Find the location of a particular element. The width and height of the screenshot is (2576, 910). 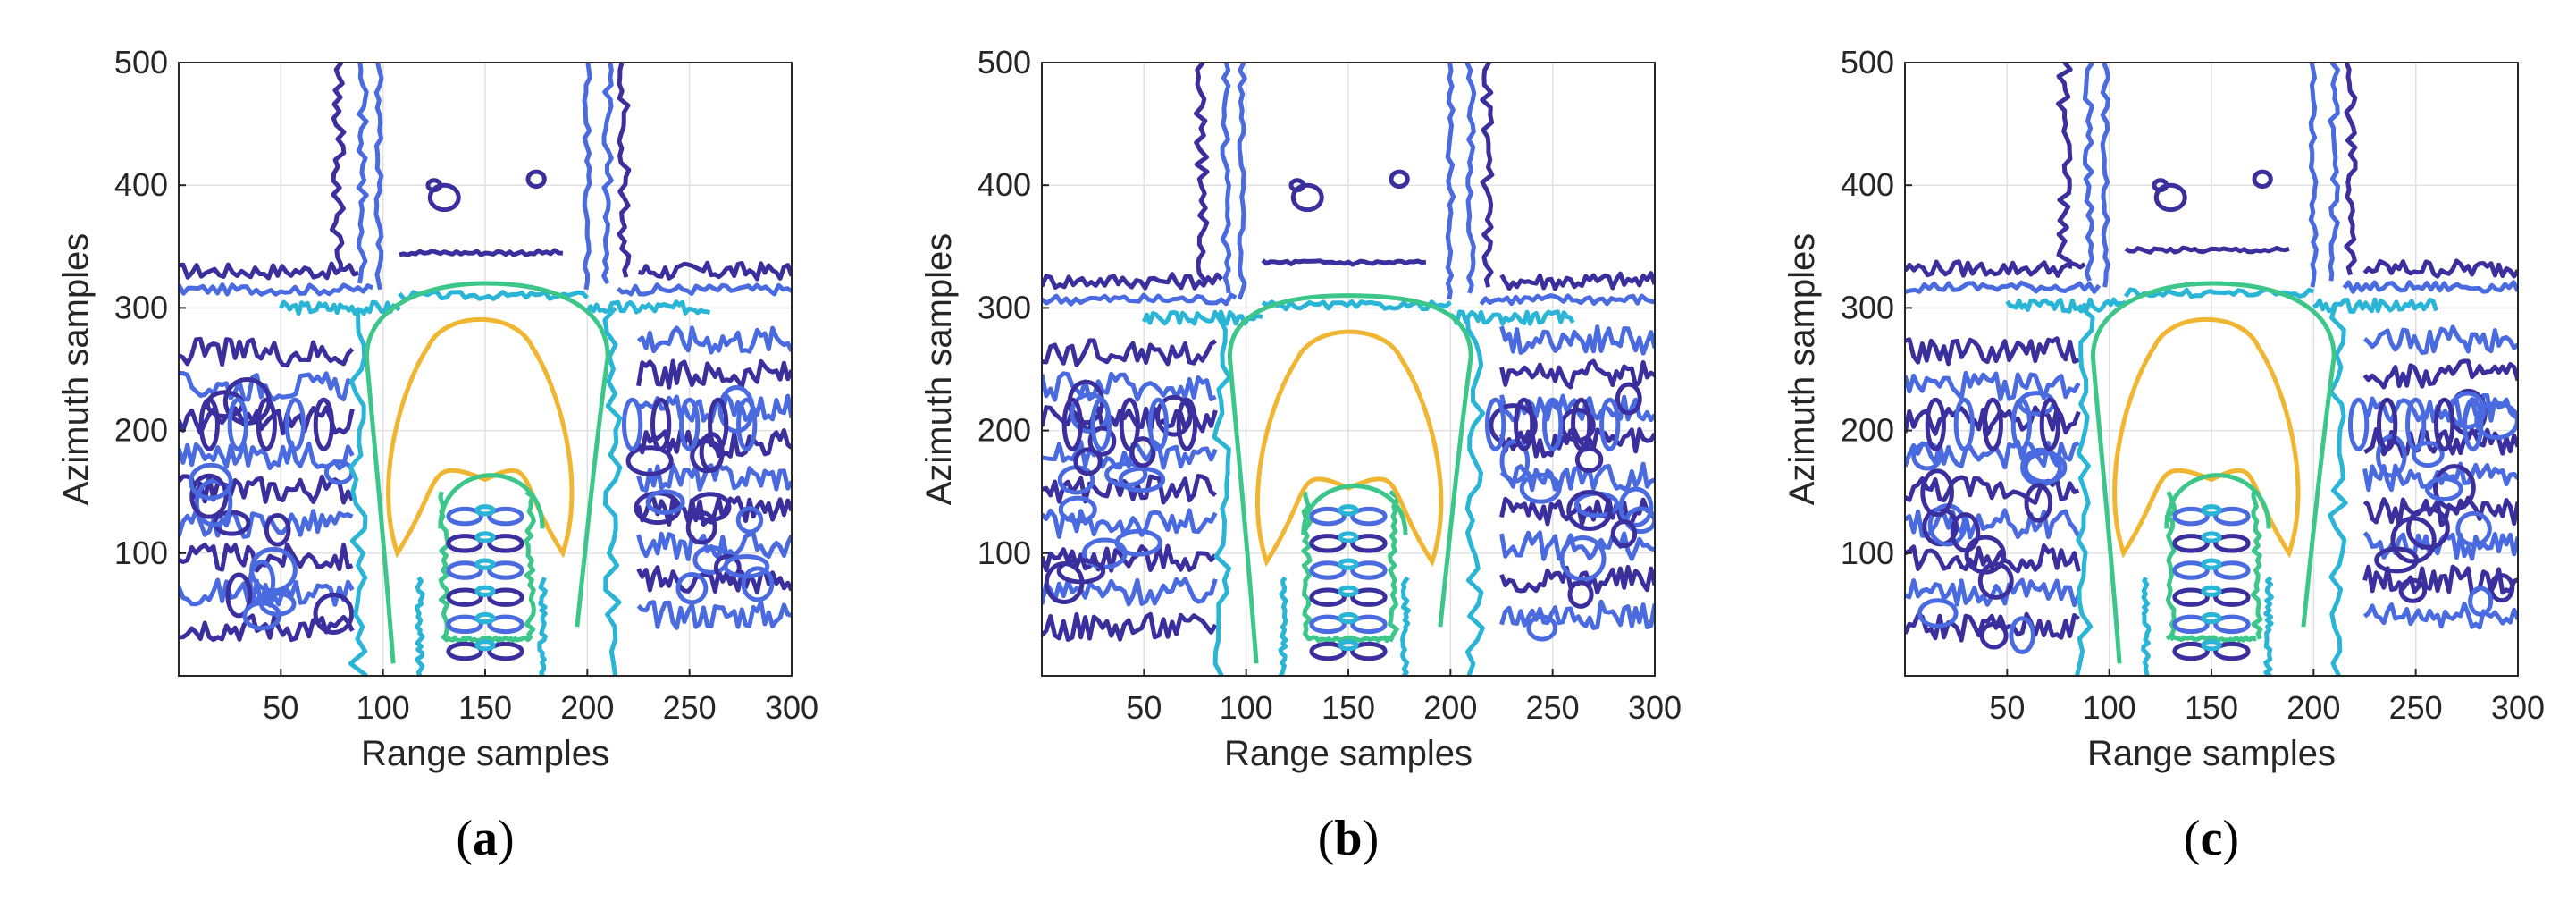

x-tick-label: 200 is located at coordinates (2313, 707).